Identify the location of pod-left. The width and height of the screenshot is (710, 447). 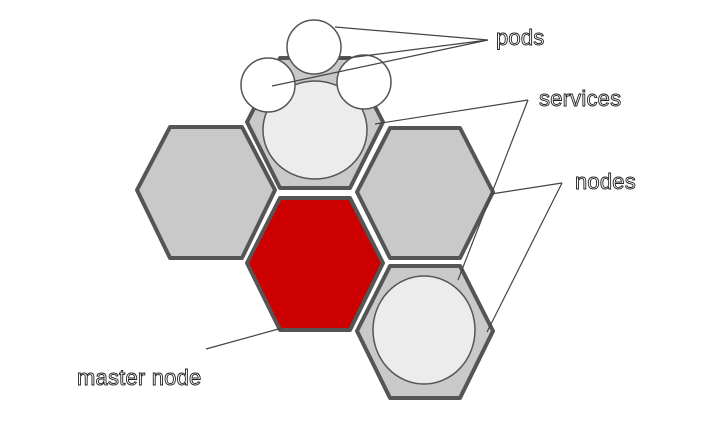
(268, 85).